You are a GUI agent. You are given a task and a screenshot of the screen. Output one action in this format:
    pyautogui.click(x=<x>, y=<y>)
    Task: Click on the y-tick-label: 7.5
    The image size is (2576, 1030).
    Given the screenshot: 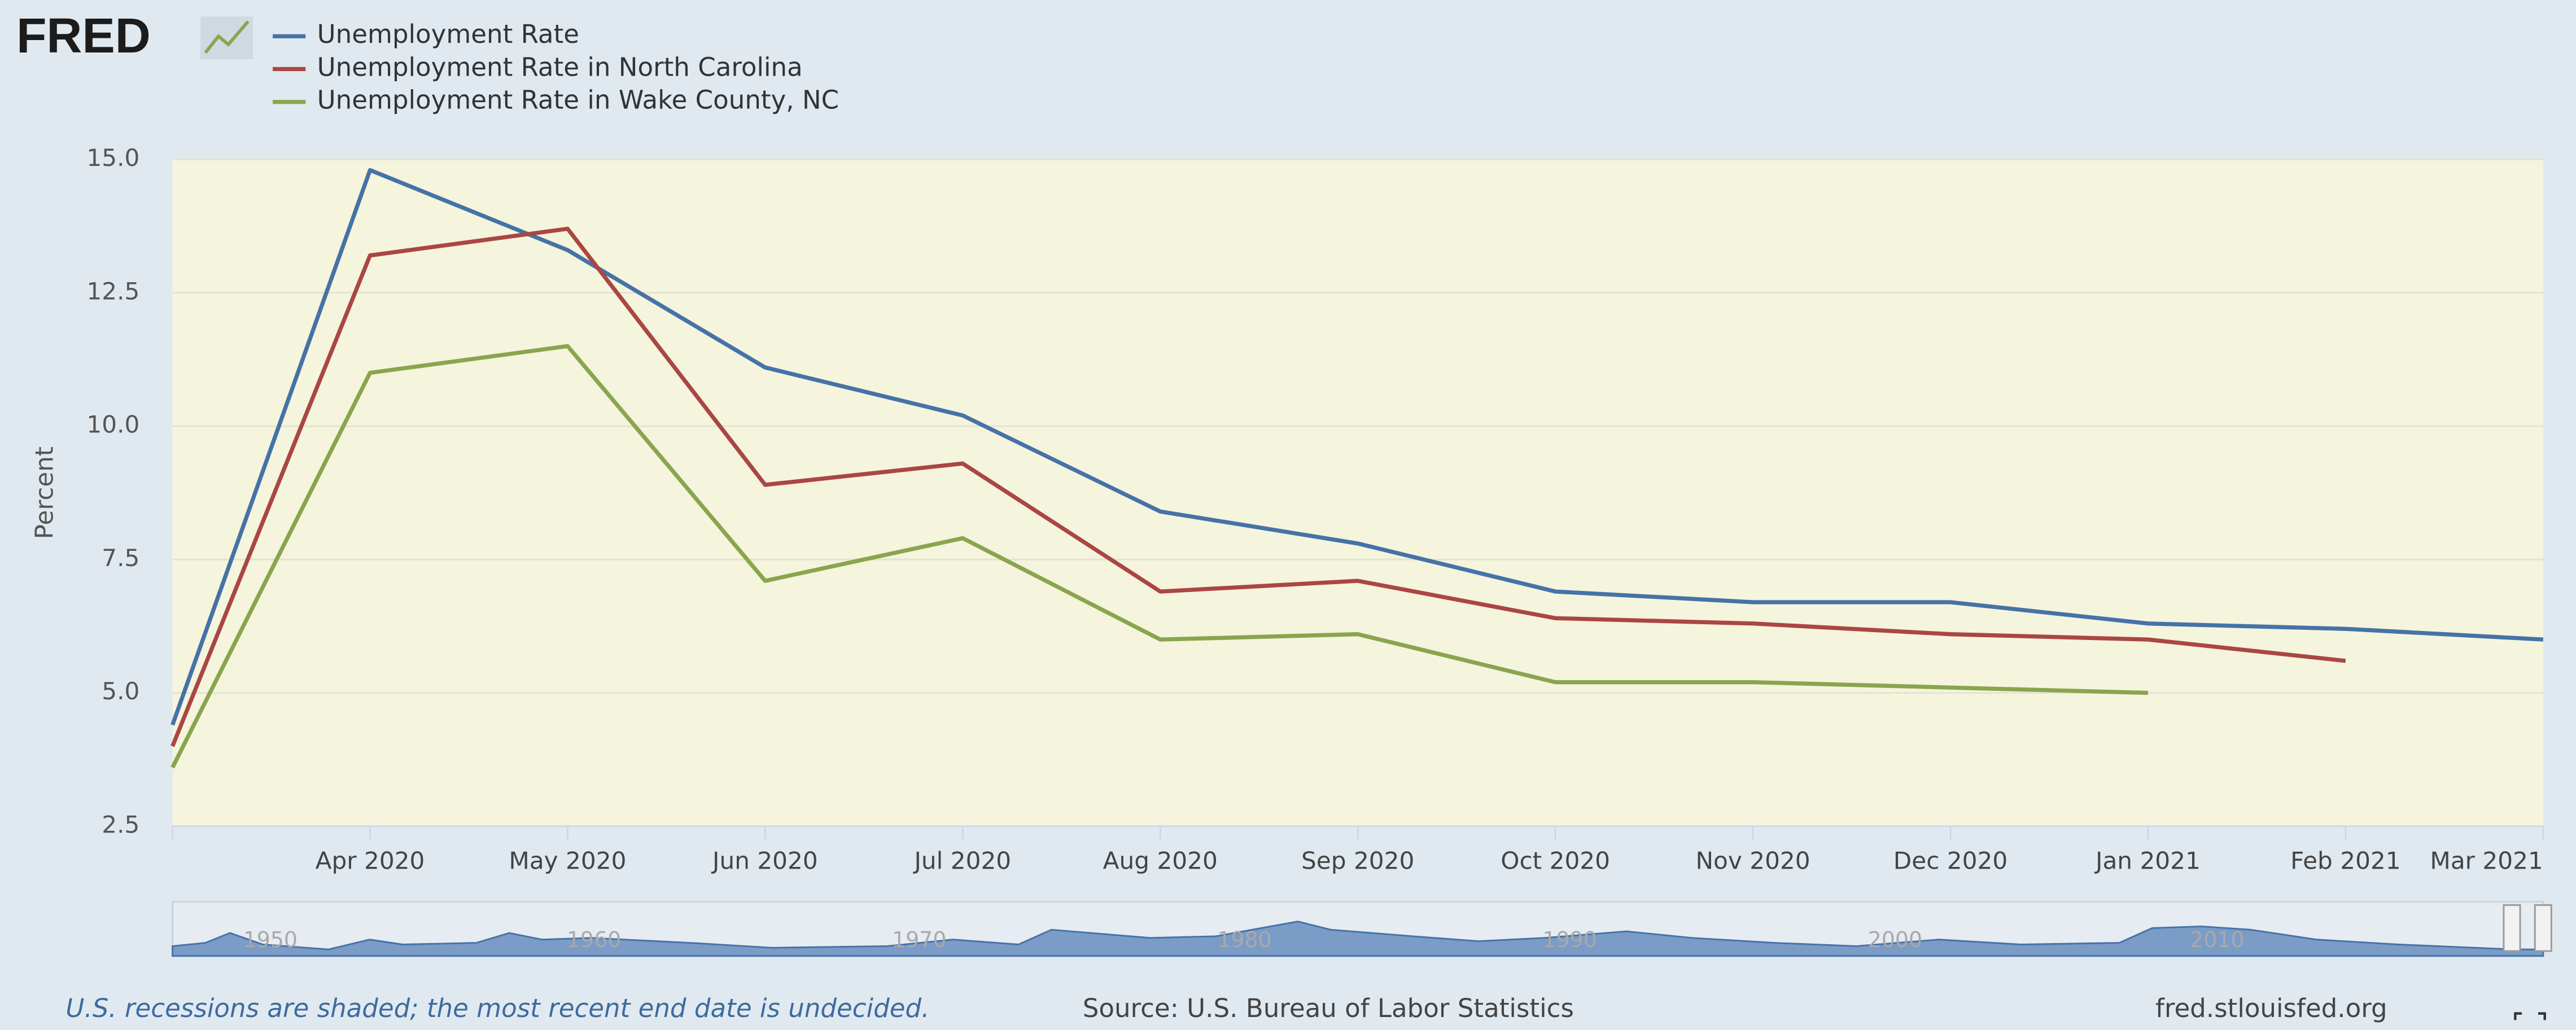 What is the action you would take?
    pyautogui.click(x=120, y=558)
    